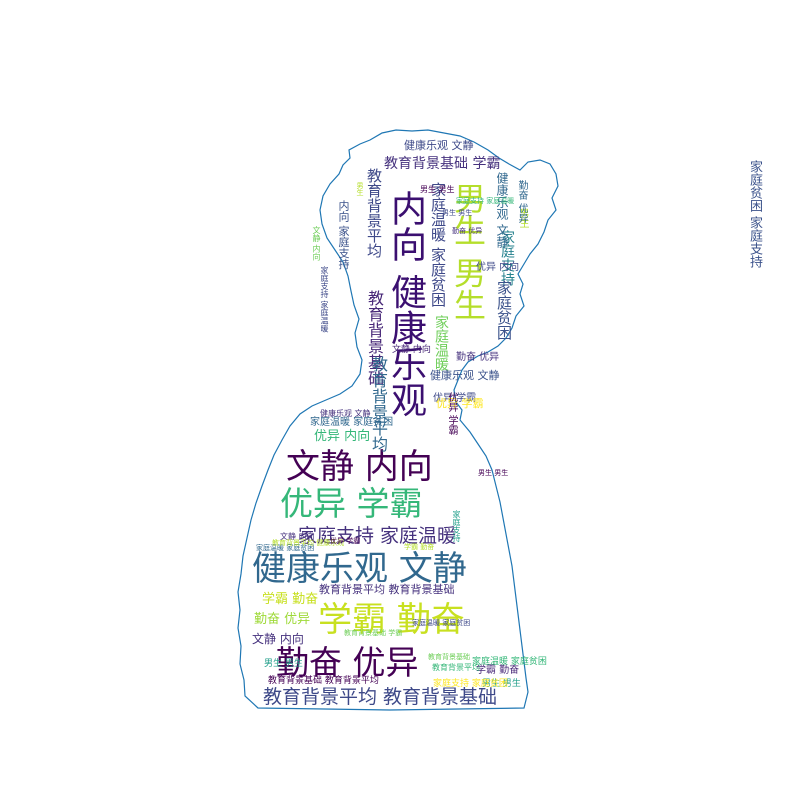  I want to click on word-12b: 家庭贫困 家庭支持, so click(754, 214).